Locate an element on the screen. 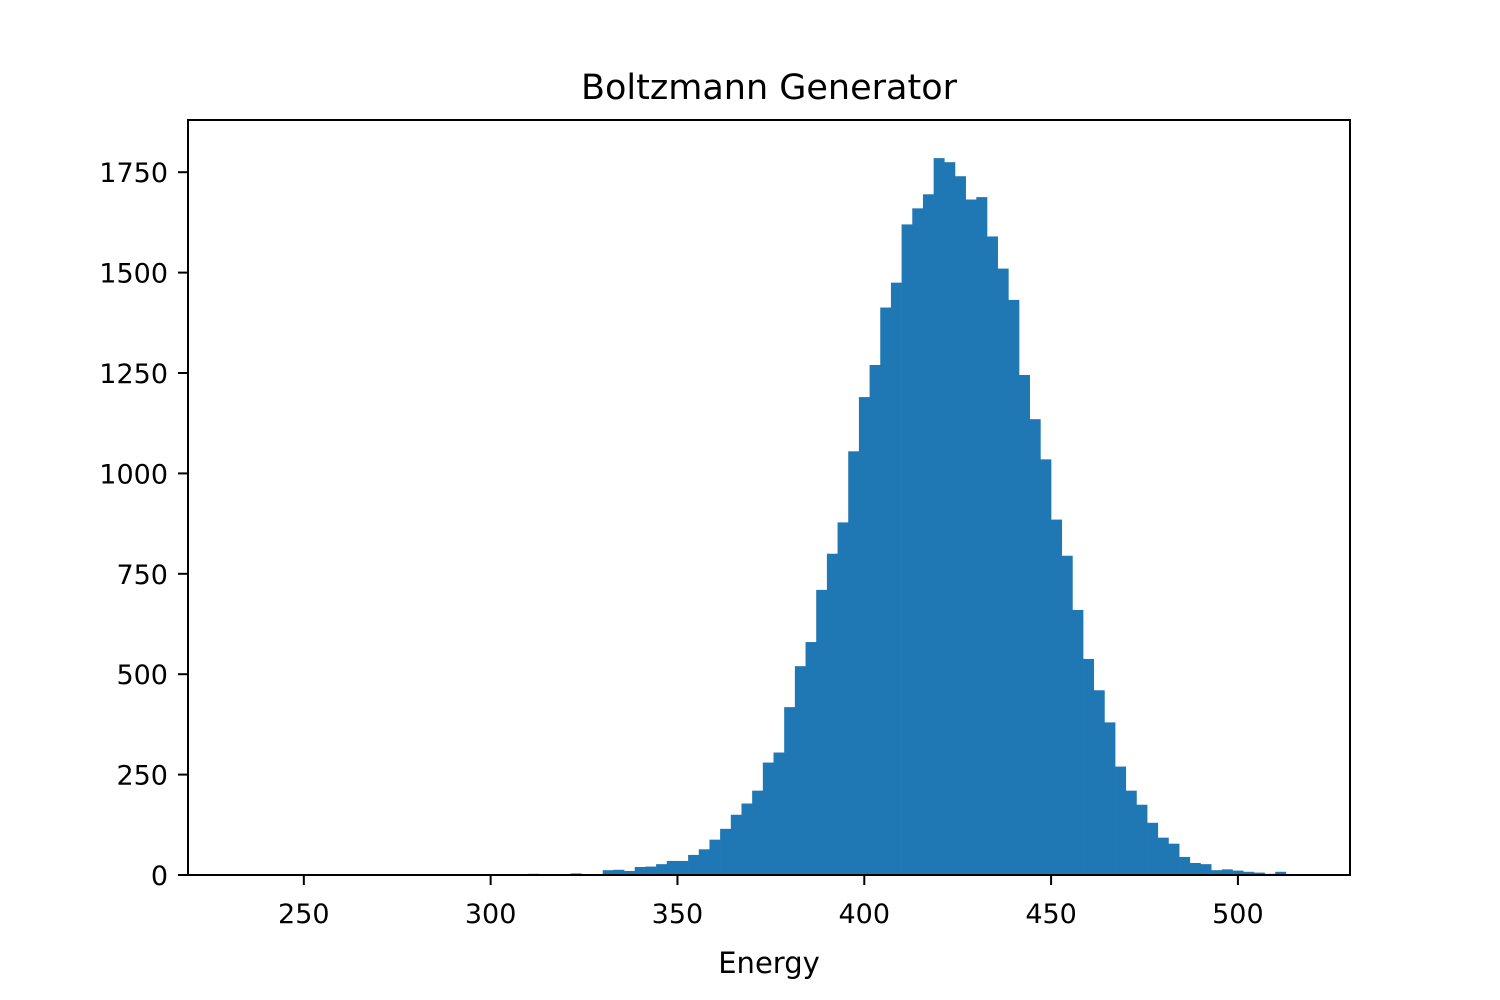  x-axis-label: Energy is located at coordinates (769, 963).